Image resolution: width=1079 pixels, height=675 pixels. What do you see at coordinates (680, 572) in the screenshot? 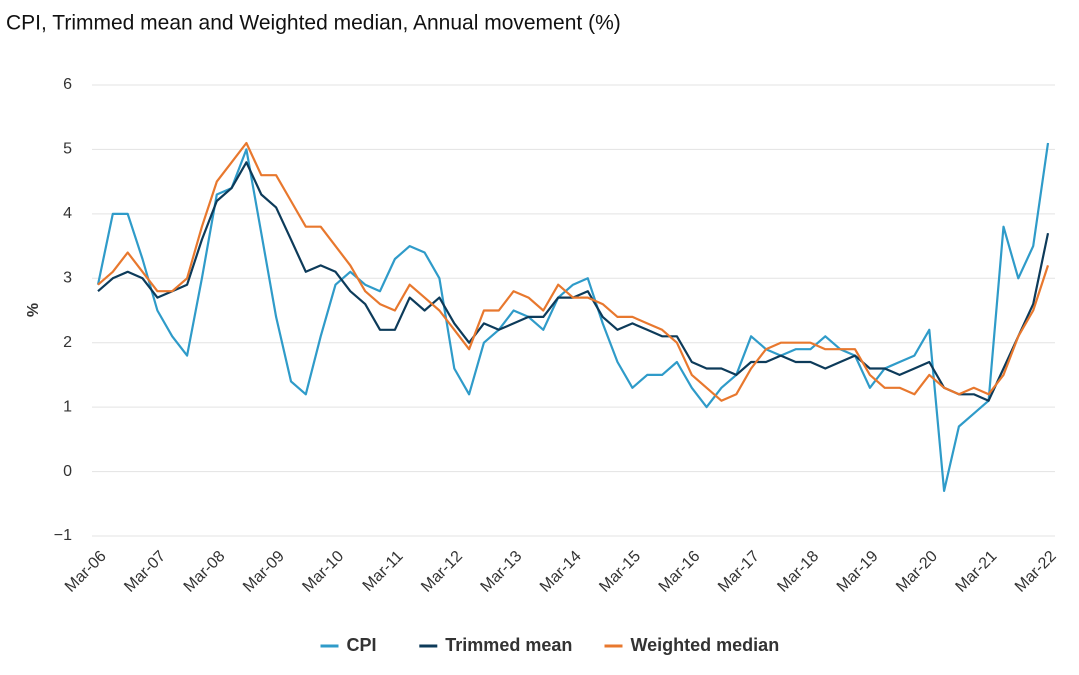
I see `x-tick-label: Mar-16` at bounding box center [680, 572].